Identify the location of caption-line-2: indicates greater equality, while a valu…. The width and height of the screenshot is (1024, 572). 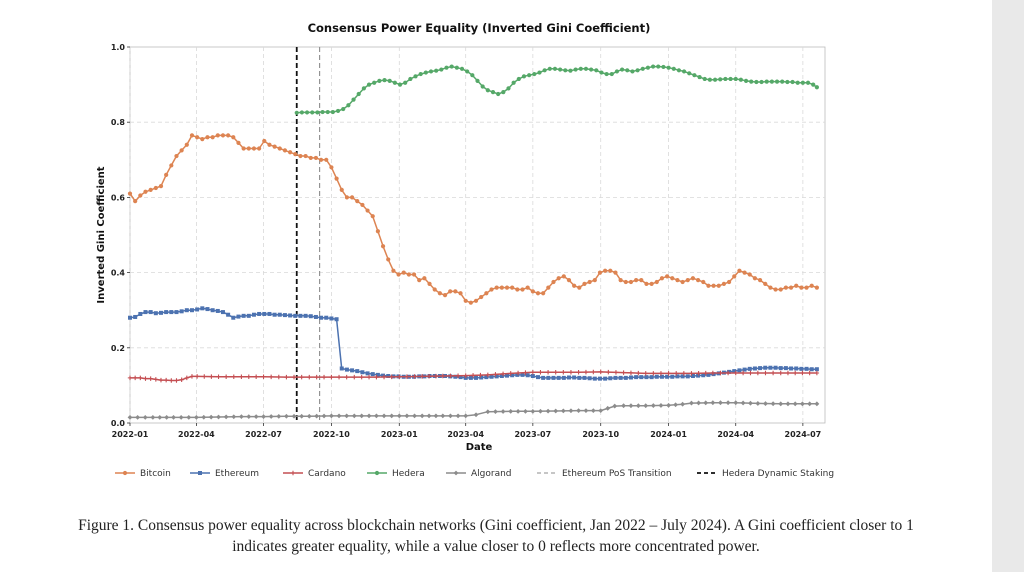
(496, 546).